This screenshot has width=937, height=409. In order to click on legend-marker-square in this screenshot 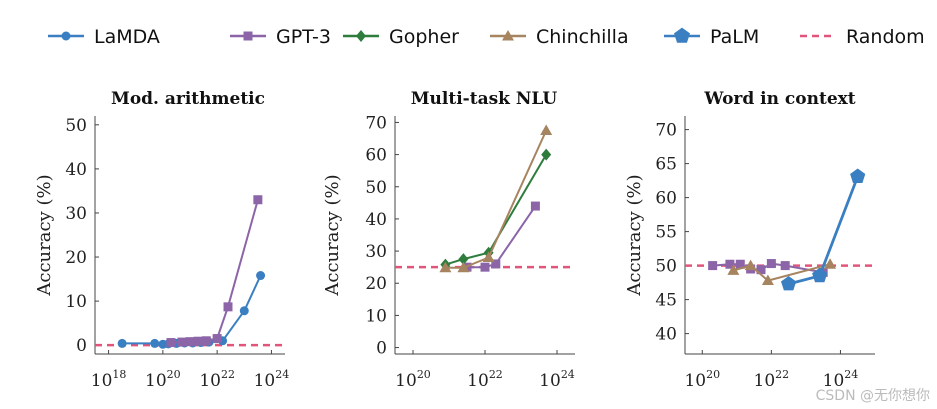, I will do `click(248, 36)`.